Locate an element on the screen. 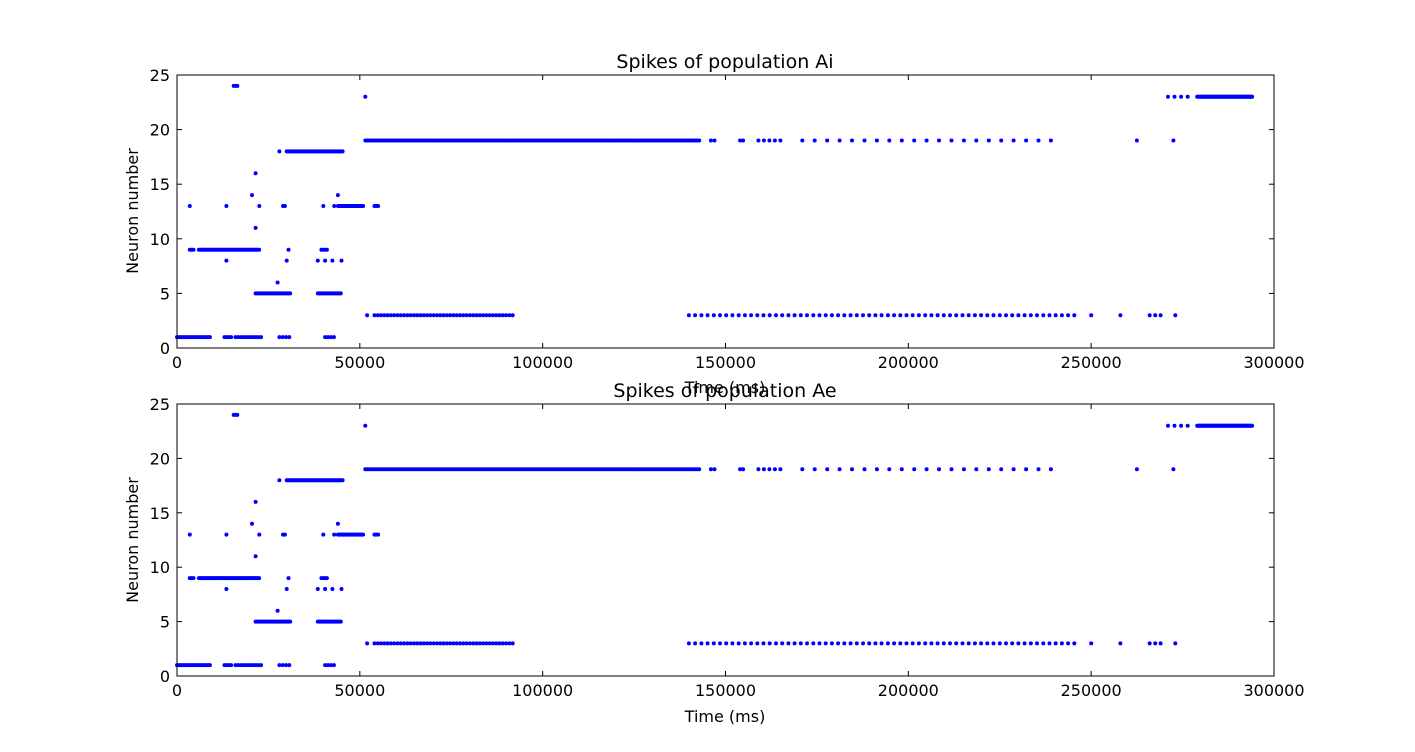 The image size is (1415, 752). y-tick-label: 10 is located at coordinates (160, 239).